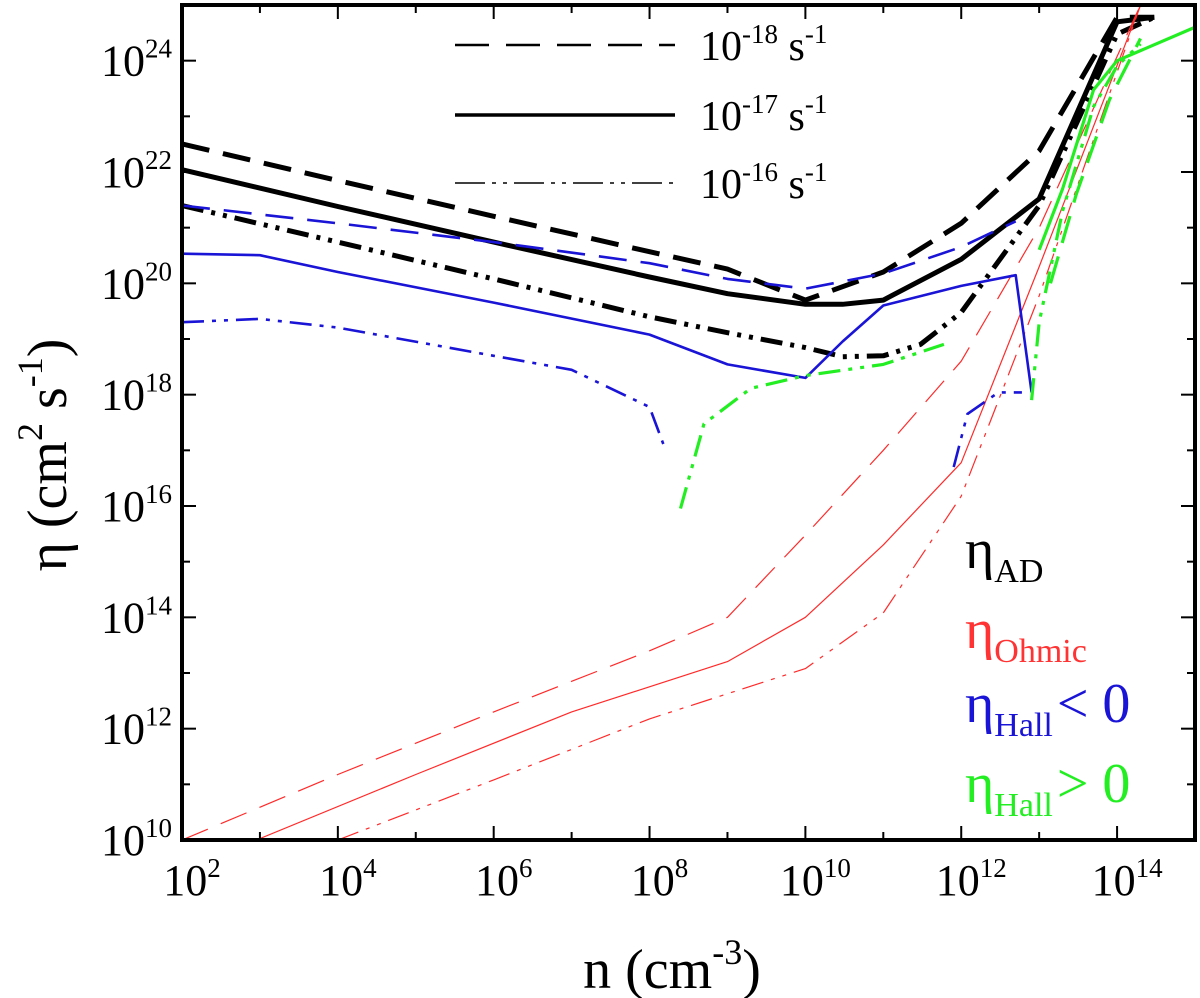 The width and height of the screenshot is (1200, 998). I want to click on x-tick-label-12: 10¹², so click(971, 879).